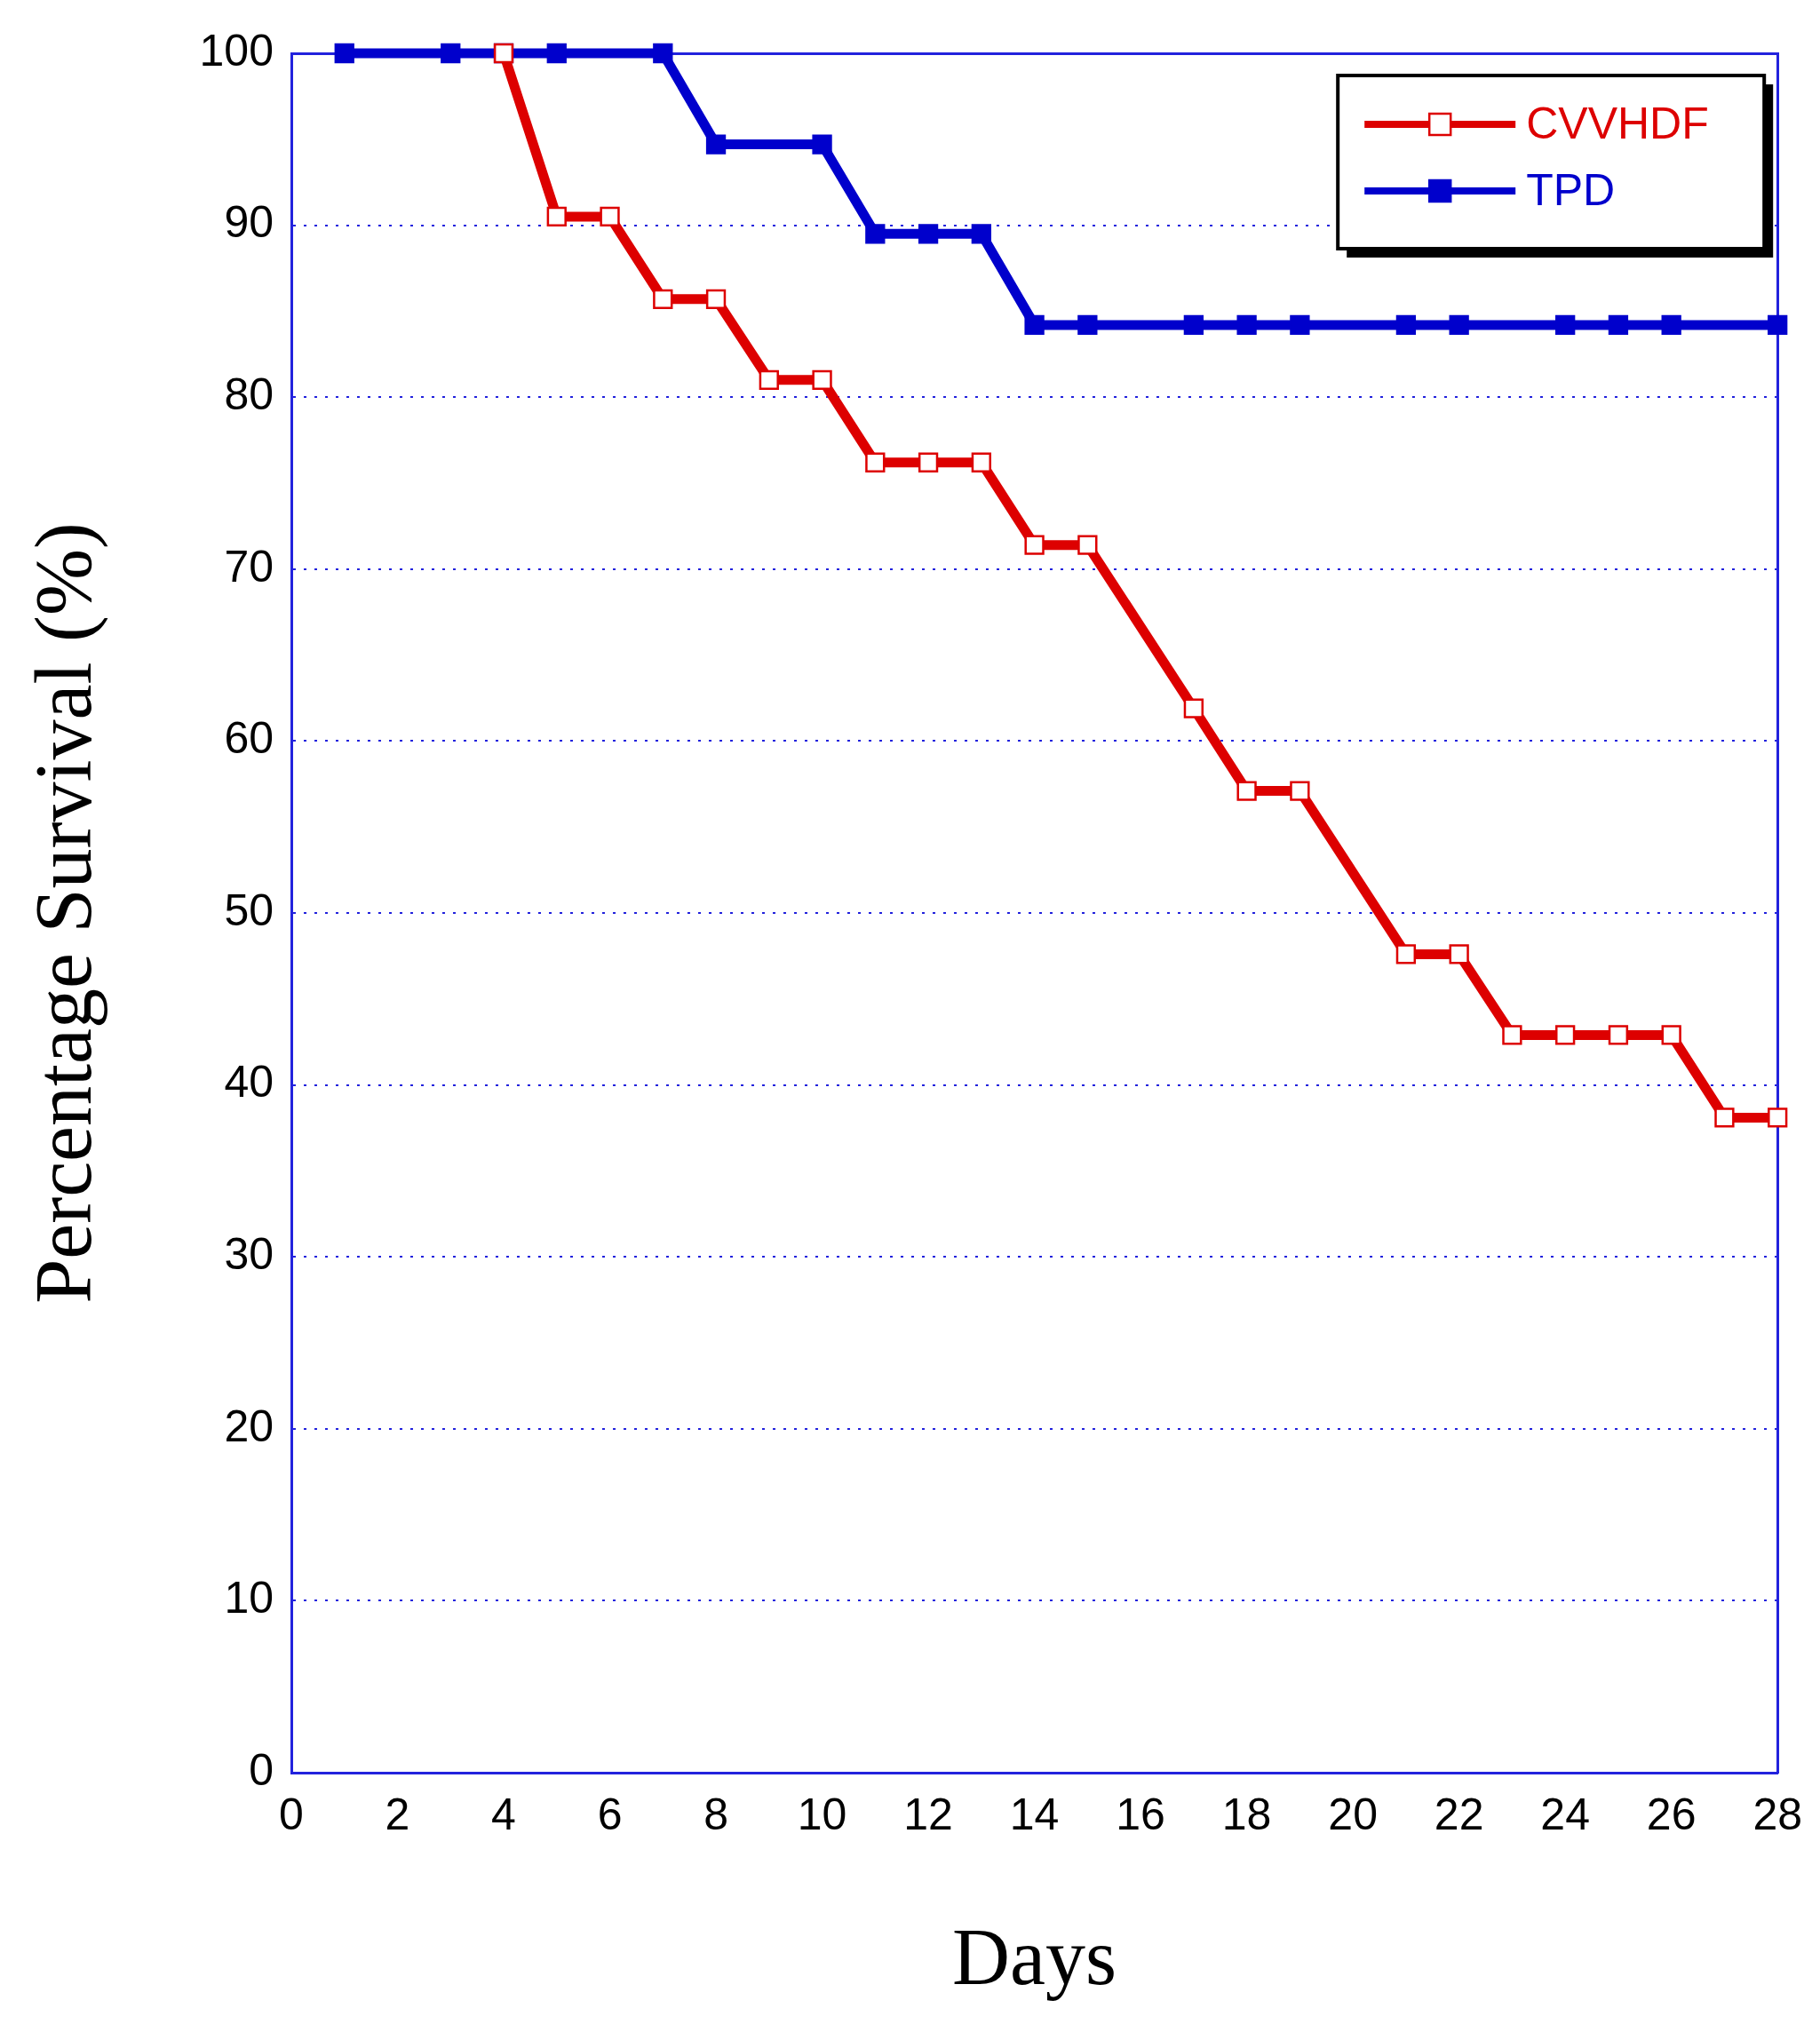  I want to click on x-tick-label: 4, so click(503, 1814).